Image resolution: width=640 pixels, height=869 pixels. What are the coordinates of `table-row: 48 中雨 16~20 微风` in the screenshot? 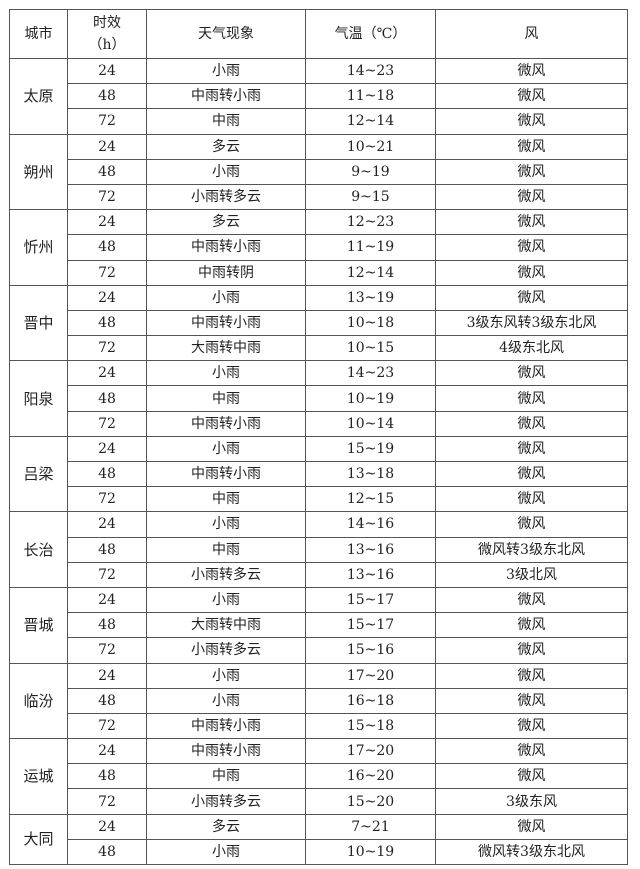 It's located at (319, 776).